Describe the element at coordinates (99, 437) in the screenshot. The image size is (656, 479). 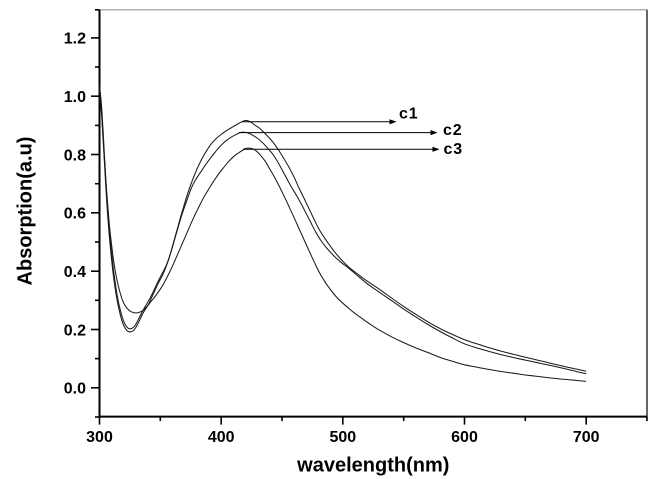
I see `svg-text: 300` at that location.